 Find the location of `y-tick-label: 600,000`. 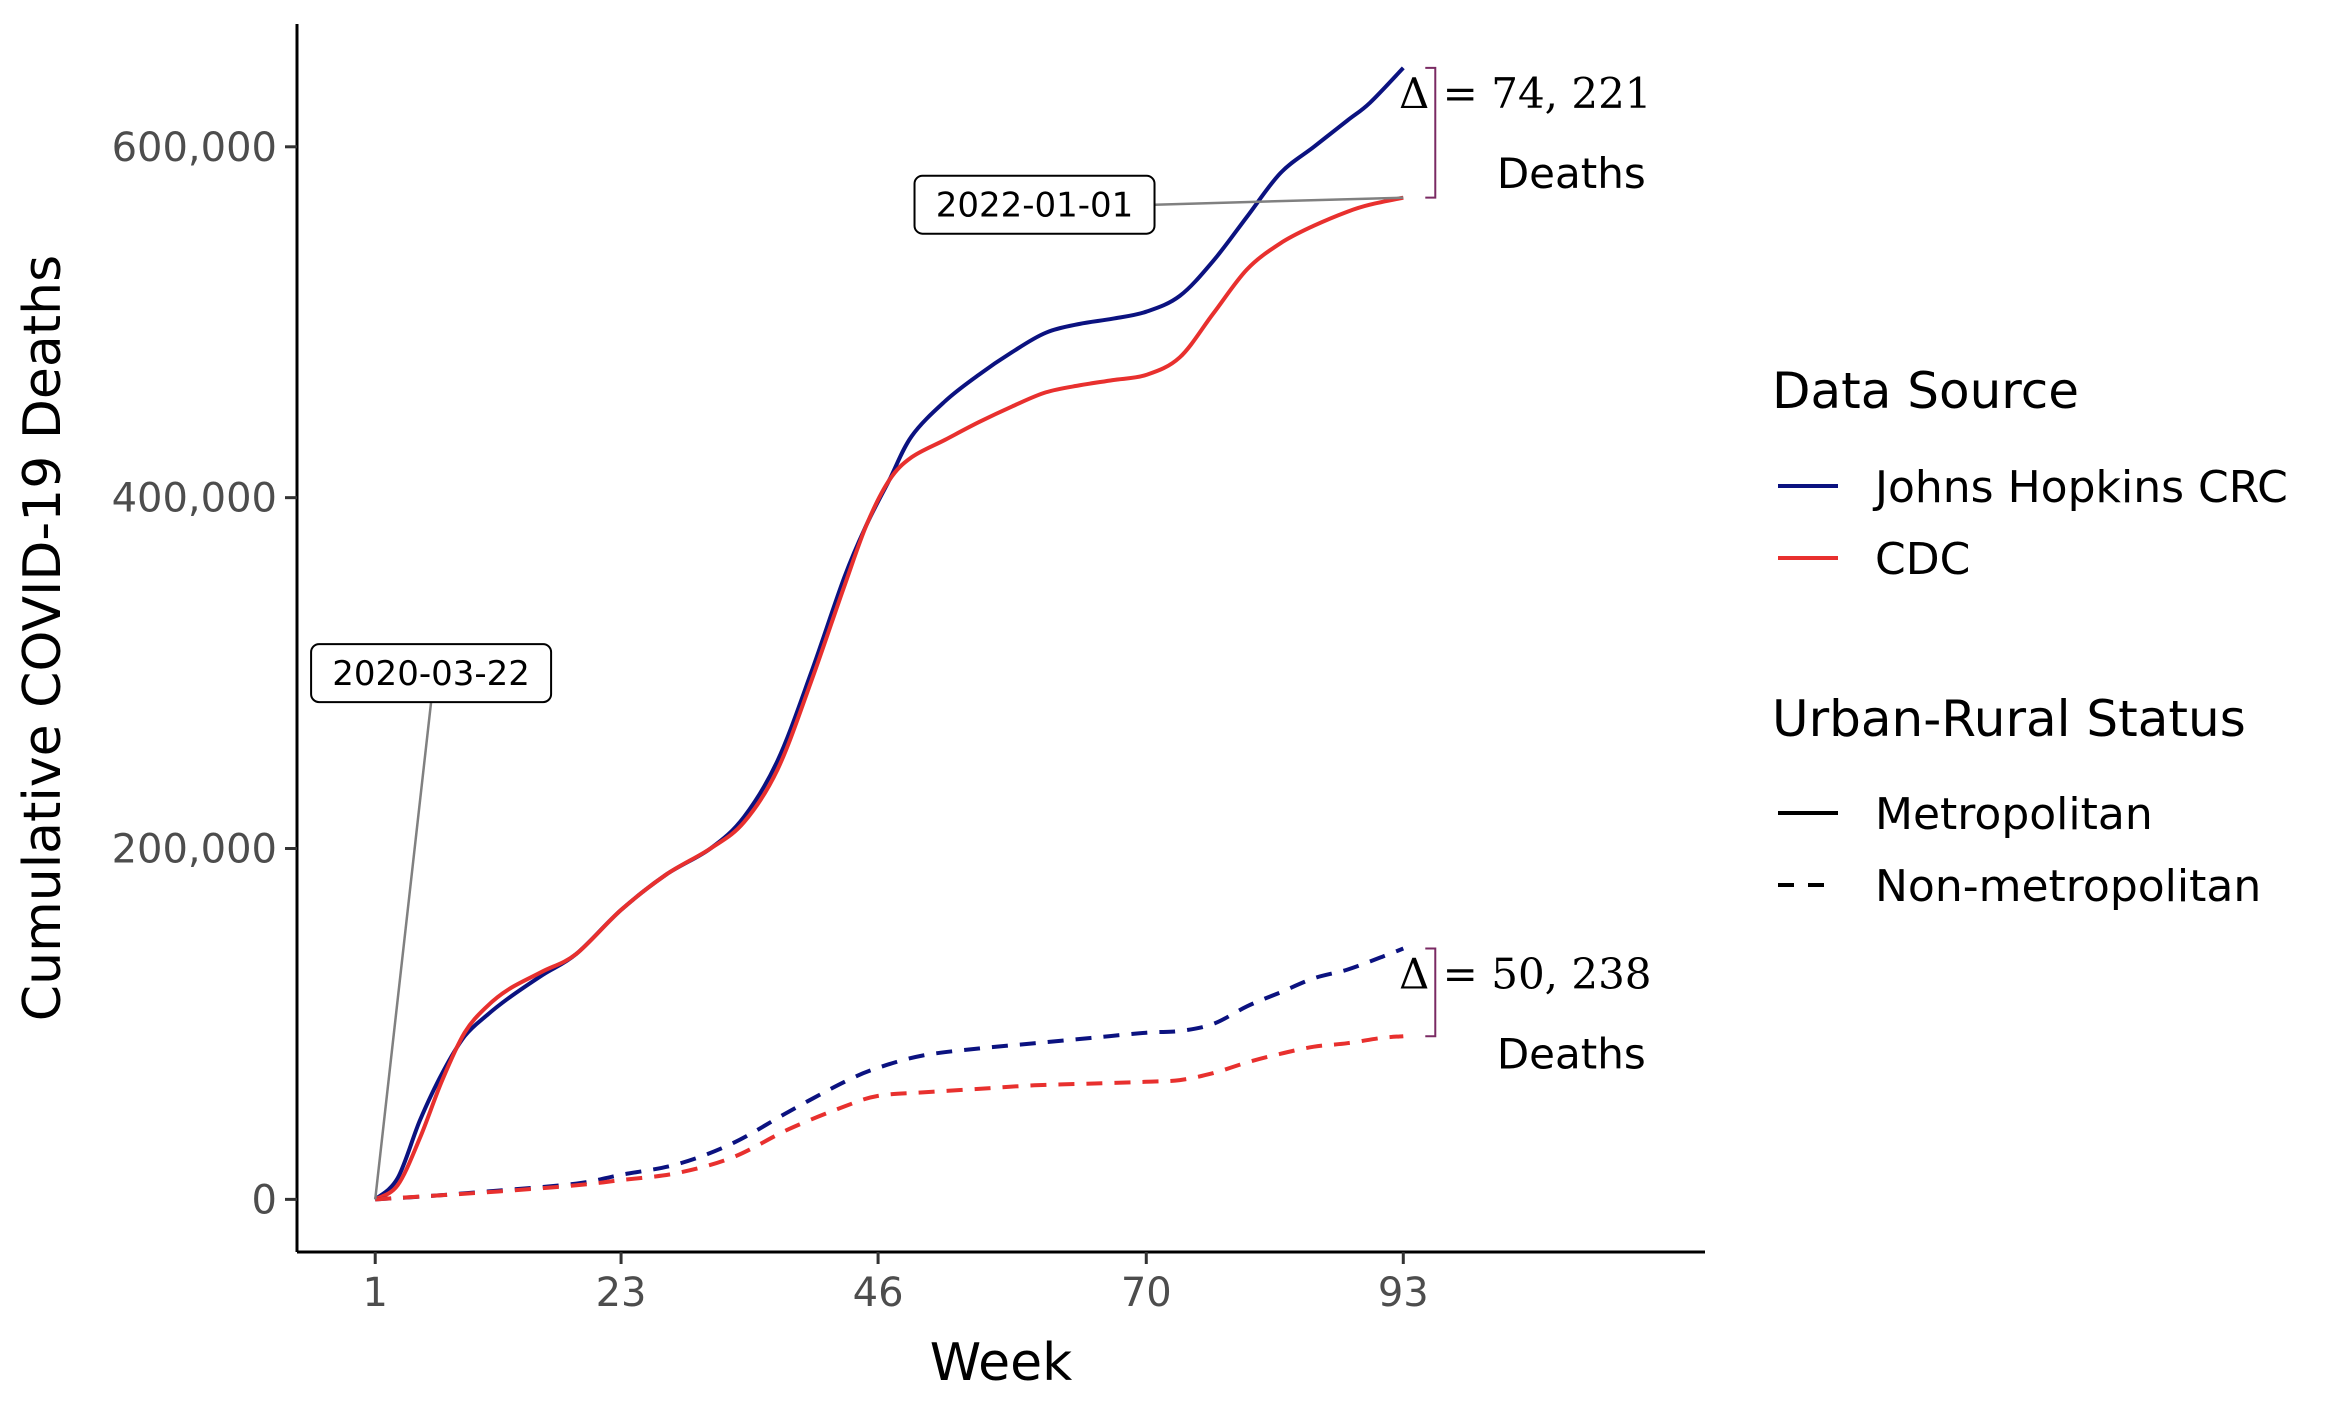

y-tick-label: 600,000 is located at coordinates (194, 148).